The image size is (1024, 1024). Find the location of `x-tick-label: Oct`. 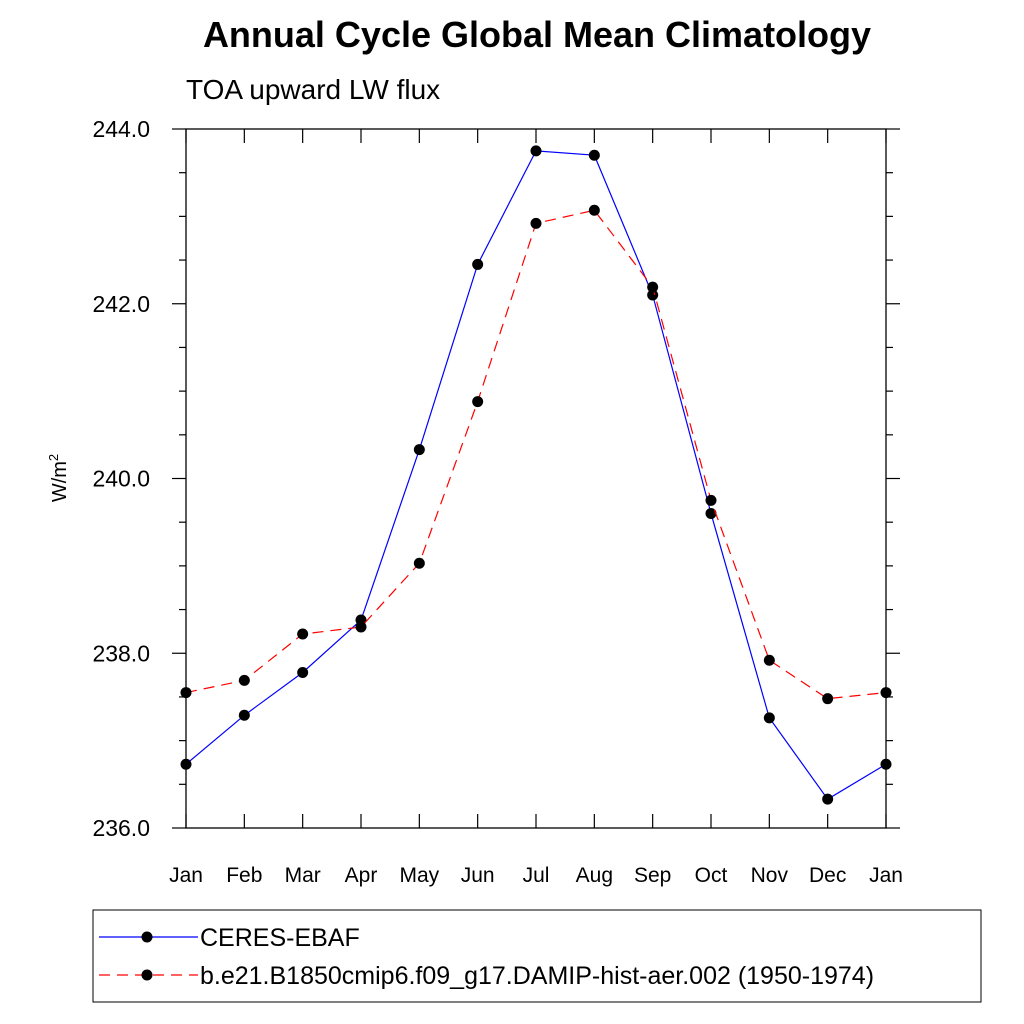

x-tick-label: Oct is located at coordinates (711, 875).